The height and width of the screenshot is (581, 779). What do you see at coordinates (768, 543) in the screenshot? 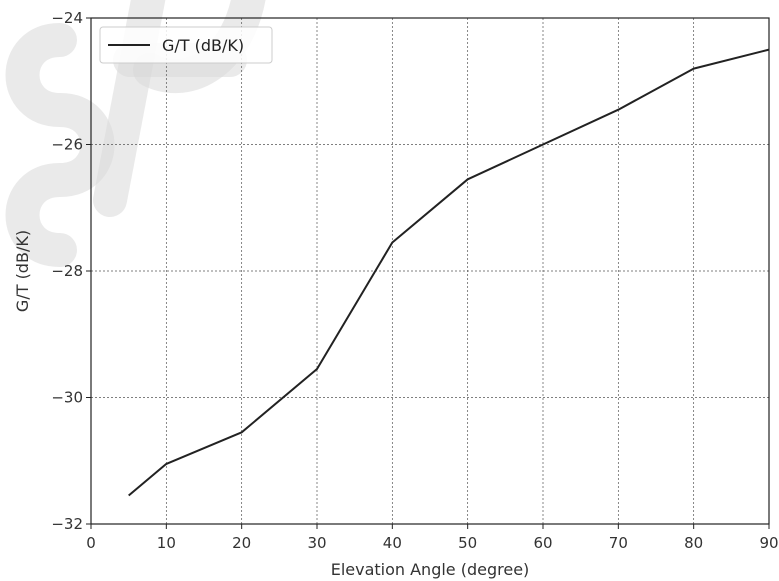
I see `x-tick-label: 90` at bounding box center [768, 543].